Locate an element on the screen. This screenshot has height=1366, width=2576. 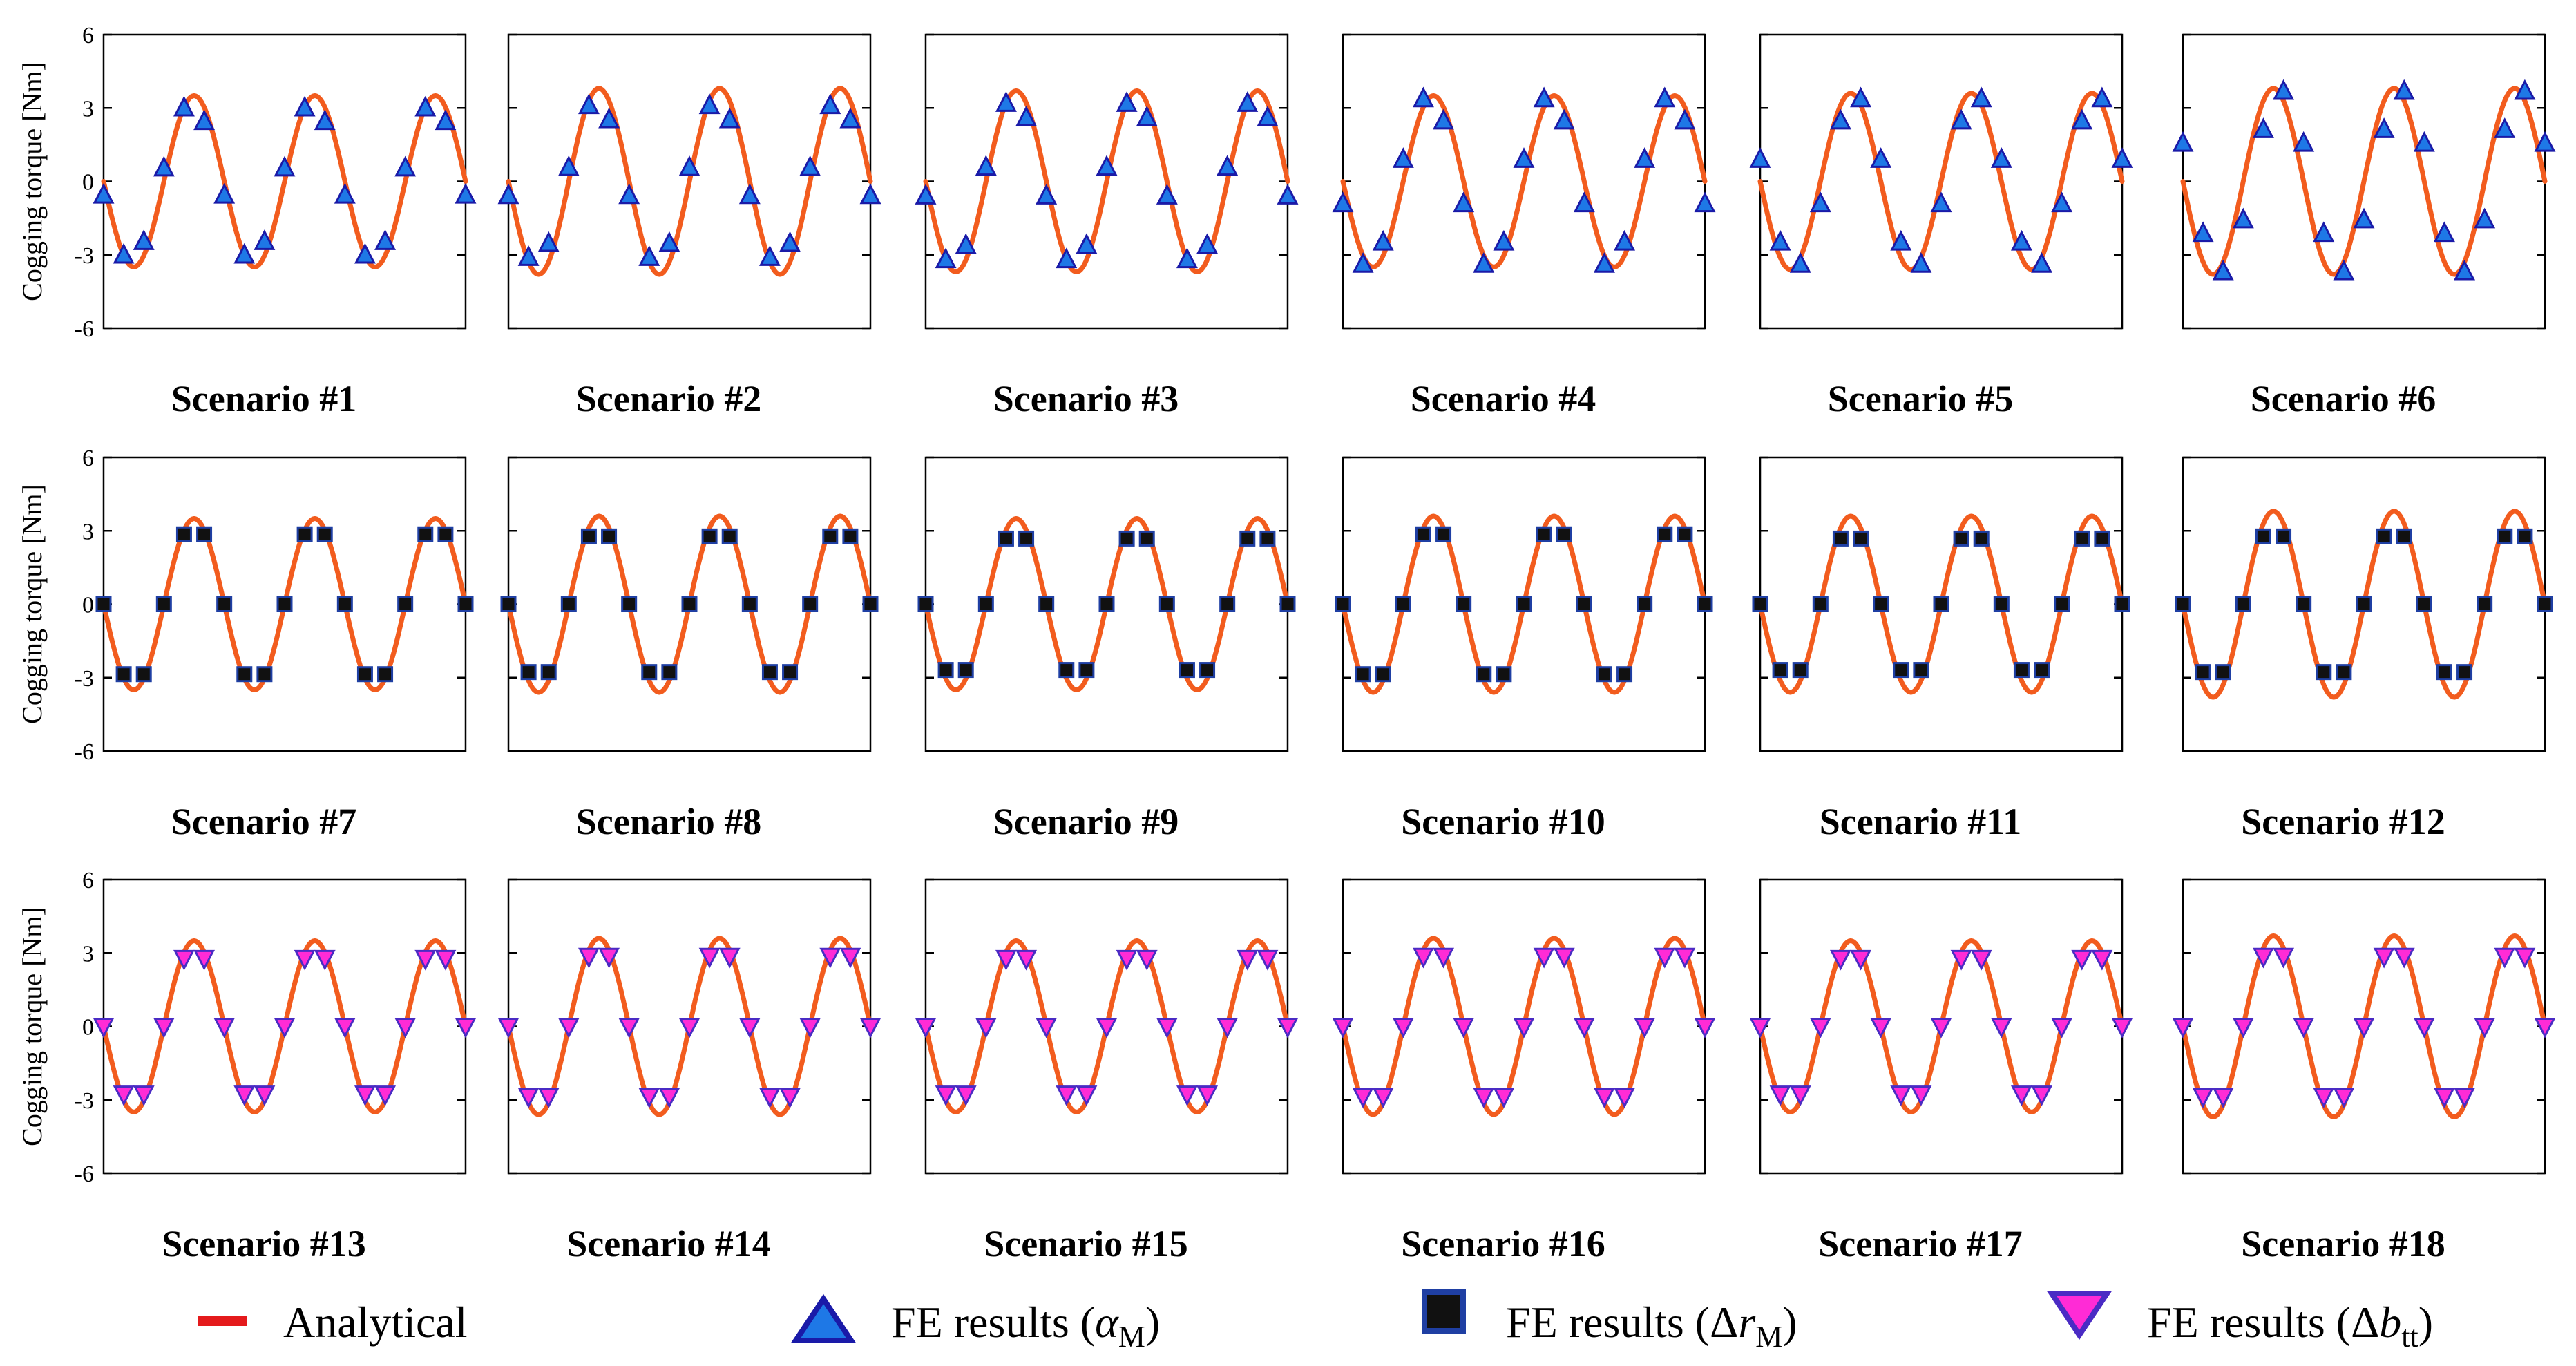
panel-title: Scenario #4 is located at coordinates (1503, 399).